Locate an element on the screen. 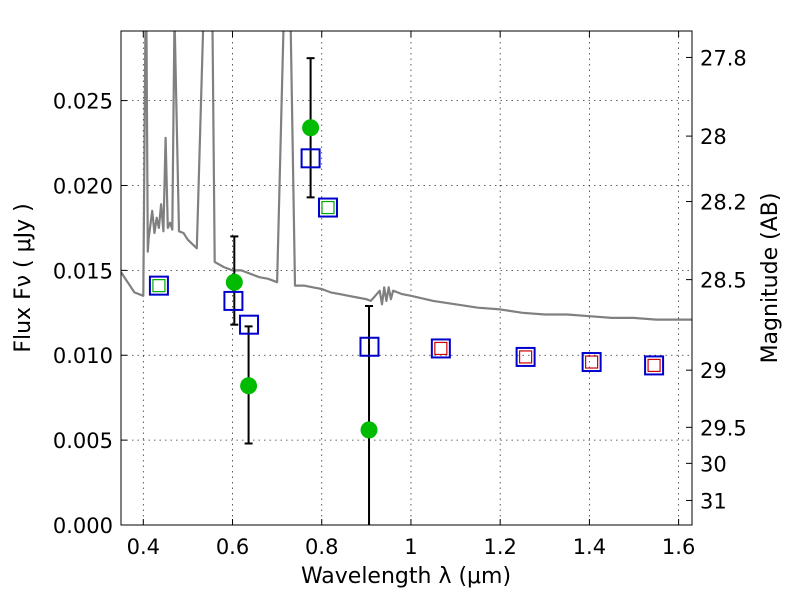 This screenshot has width=800, height=600. x-tick-label: 0.8 is located at coordinates (321, 547).